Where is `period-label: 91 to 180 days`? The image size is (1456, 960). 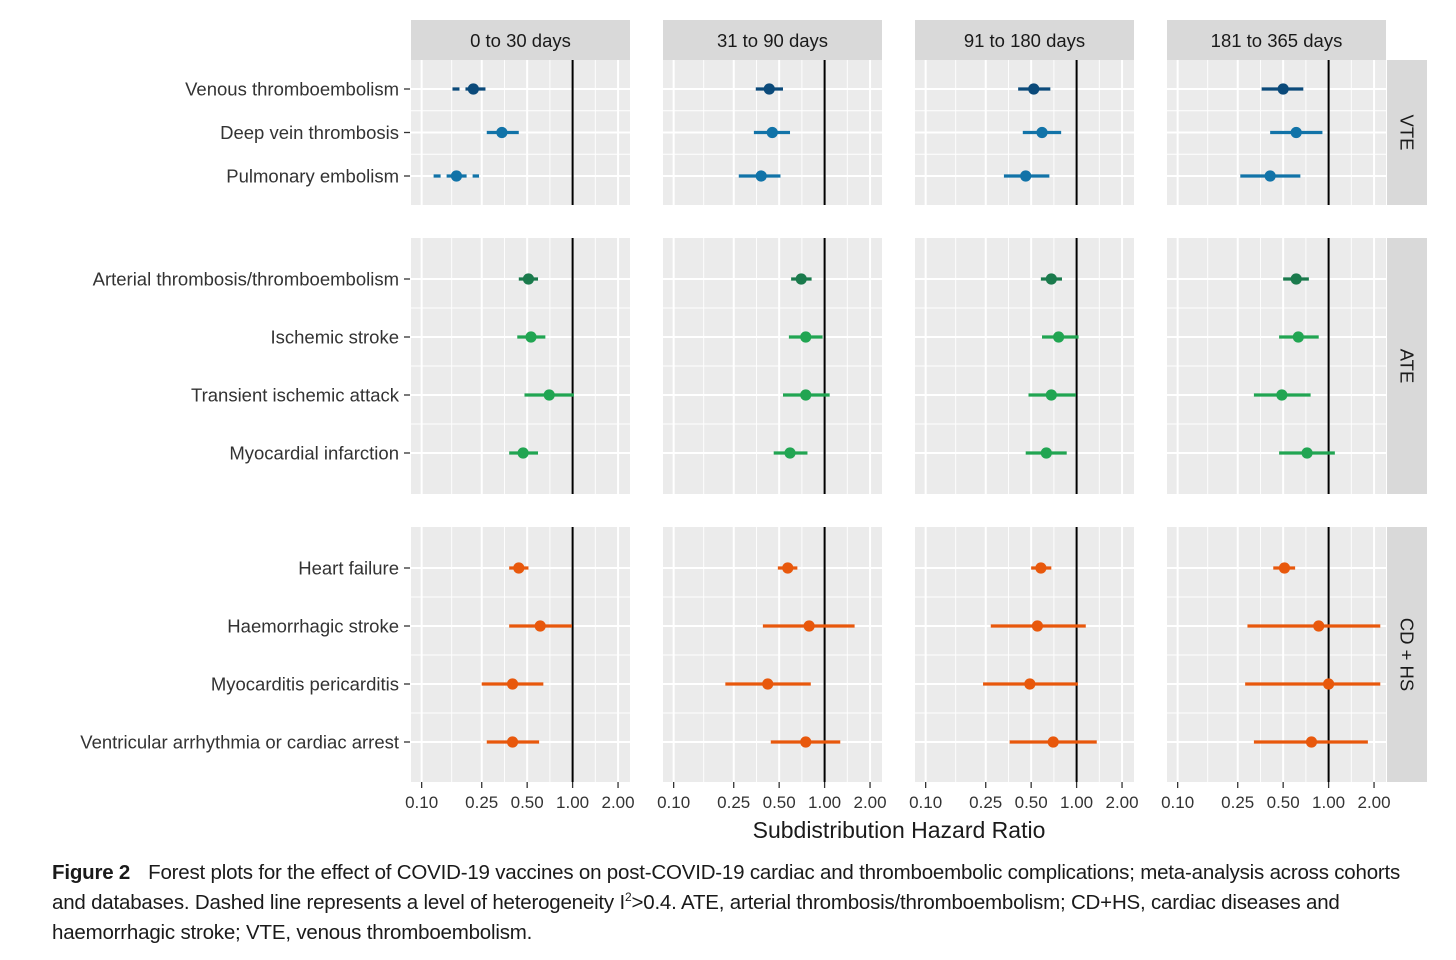 period-label: 91 to 180 days is located at coordinates (1024, 40).